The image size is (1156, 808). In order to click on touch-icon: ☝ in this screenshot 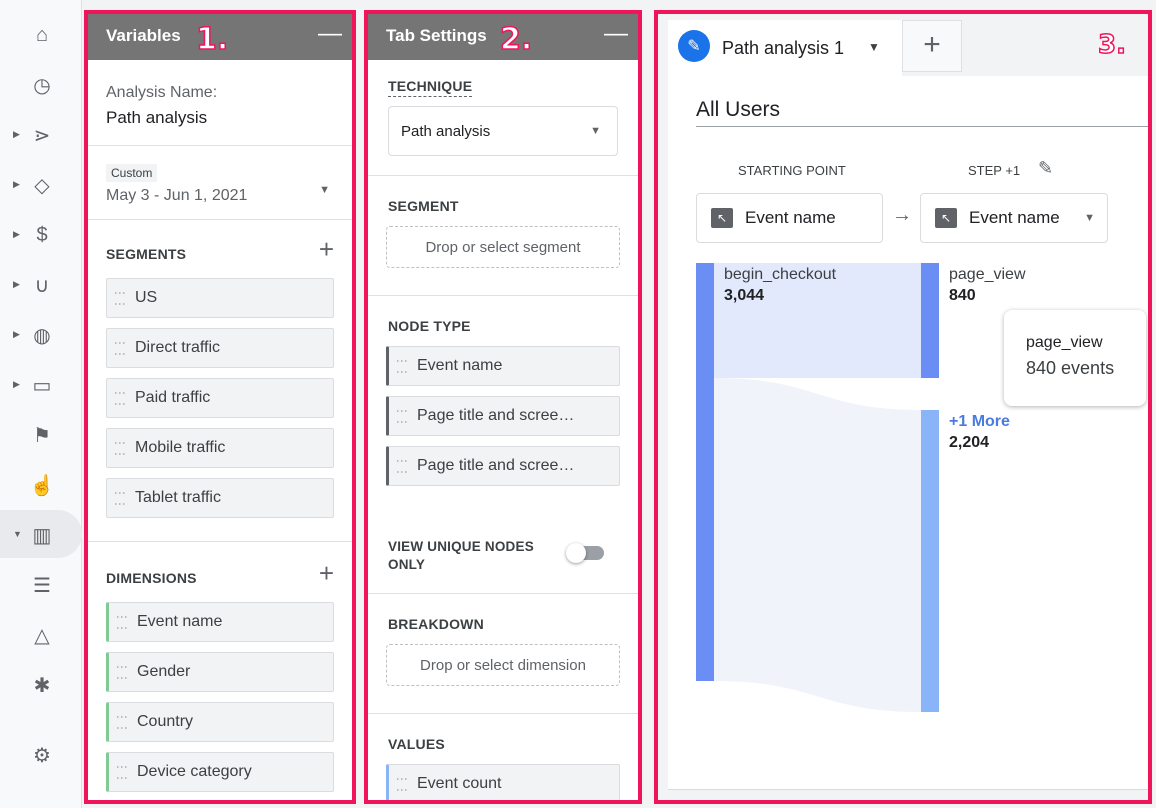, I will do `click(42, 485)`.